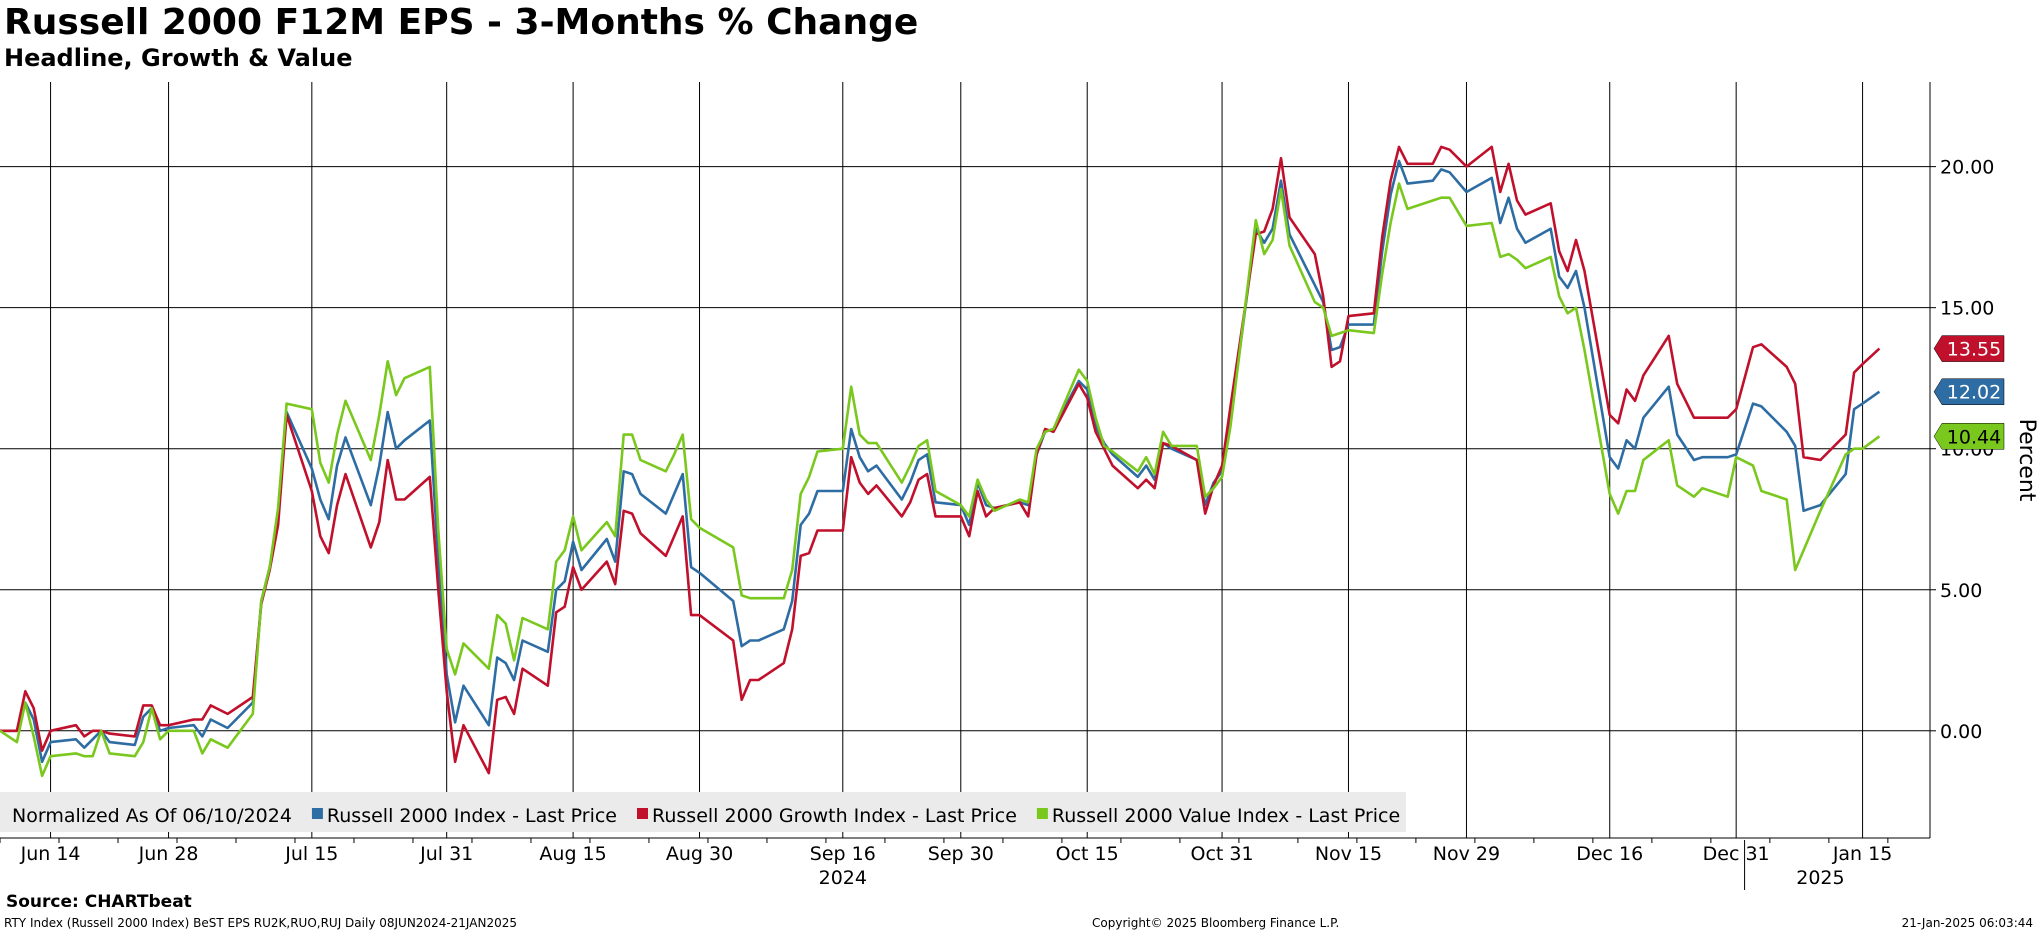 This screenshot has height=932, width=2041. Describe the element at coordinates (1216, 923) in the screenshot. I see `footer-copyright: Copyright© 2025 Bloomberg Finance L.P.` at that location.